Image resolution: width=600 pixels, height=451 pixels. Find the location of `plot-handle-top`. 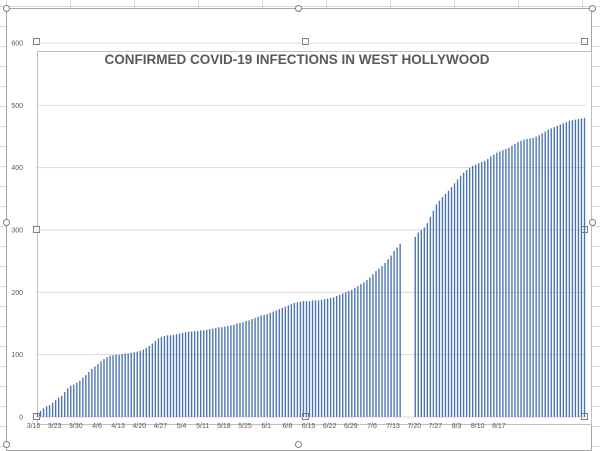

plot-handle-top is located at coordinates (305, 41).